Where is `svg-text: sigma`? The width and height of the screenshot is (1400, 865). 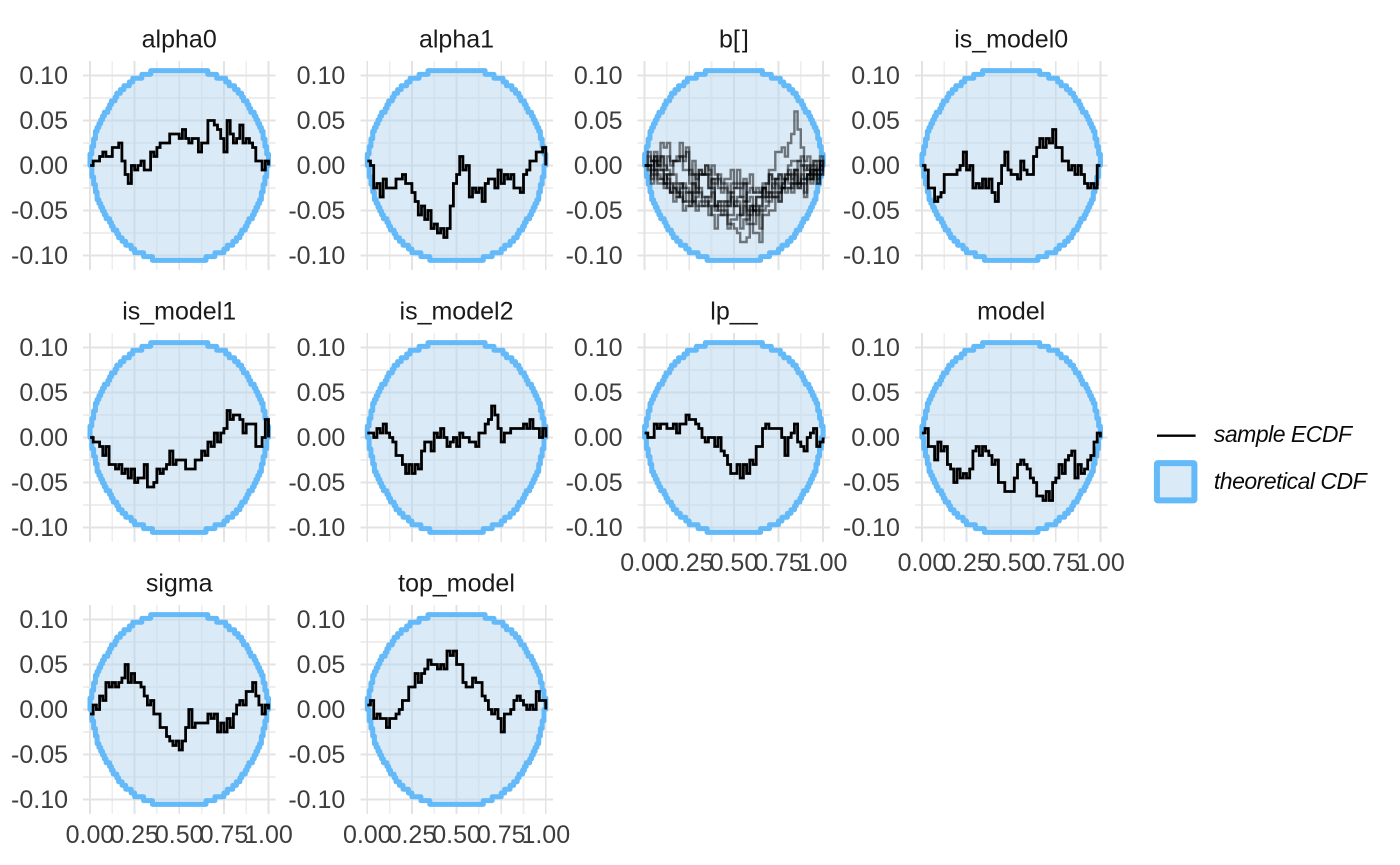
svg-text: sigma is located at coordinates (179, 583).